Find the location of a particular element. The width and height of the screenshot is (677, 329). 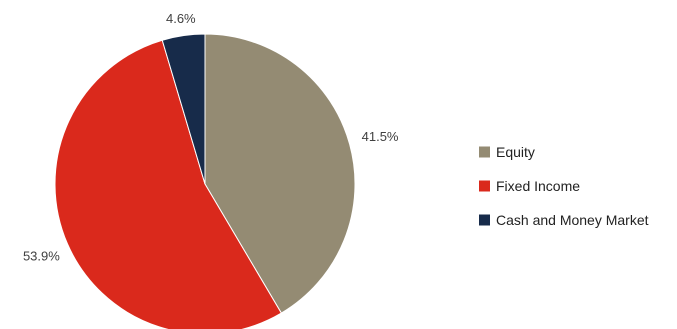

legend-item-equity: Equity is located at coordinates (507, 152).